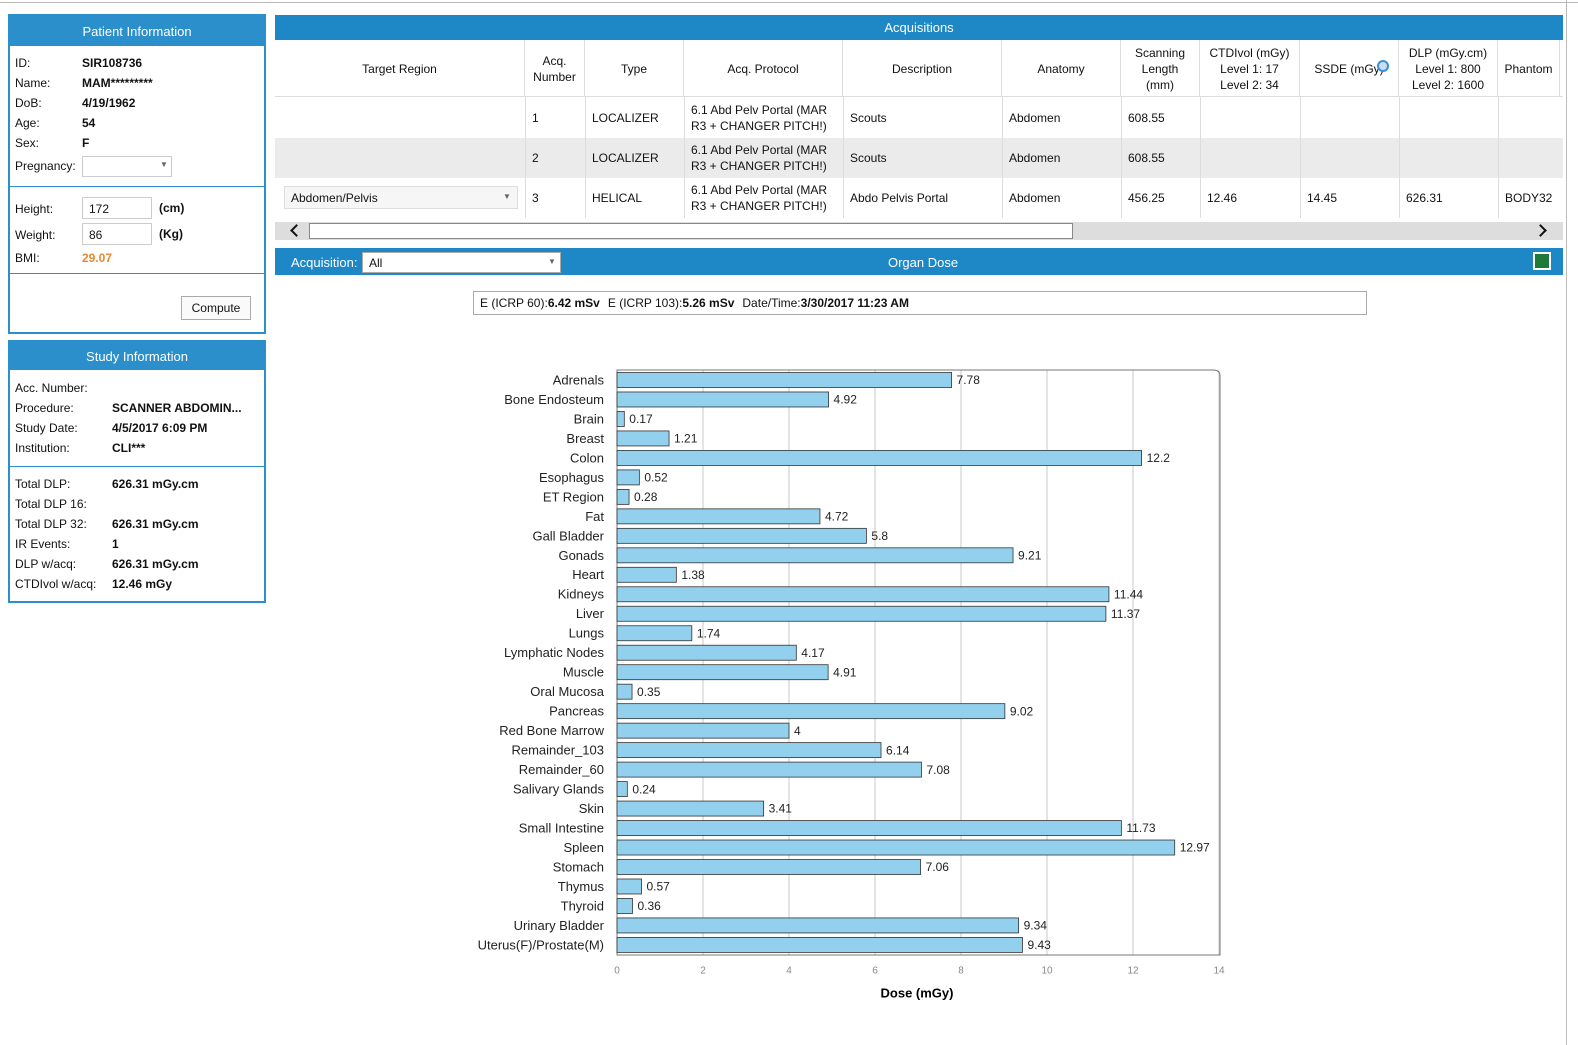 The height and width of the screenshot is (1045, 1578). Describe the element at coordinates (216, 308) in the screenshot. I see `compute-button: Compute` at that location.